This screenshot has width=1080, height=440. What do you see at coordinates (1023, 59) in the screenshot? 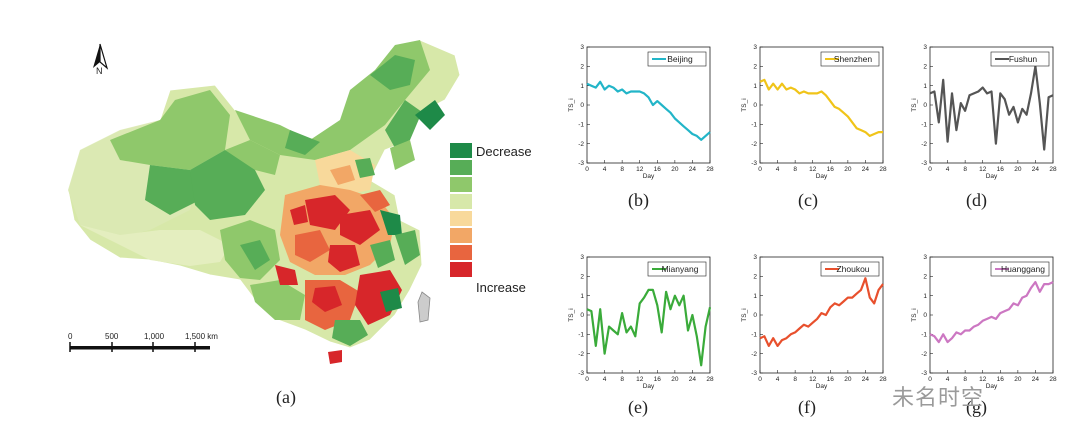
I see `legend-label: Fushun` at bounding box center [1023, 59].